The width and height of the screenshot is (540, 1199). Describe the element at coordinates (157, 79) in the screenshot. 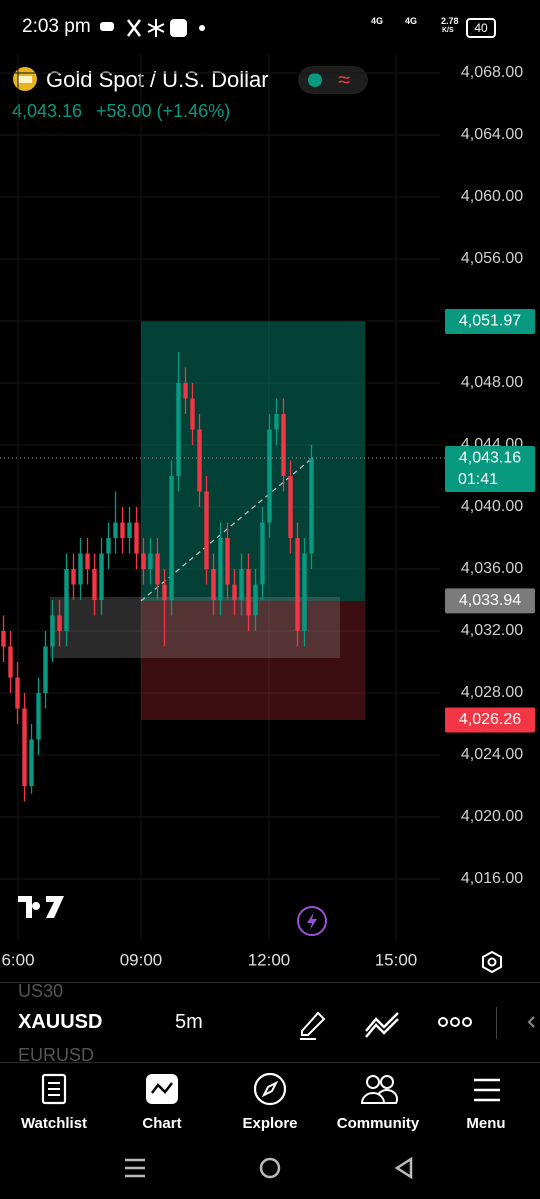

I see `symbol-title: Gold Spot / U.S. Dollar` at that location.